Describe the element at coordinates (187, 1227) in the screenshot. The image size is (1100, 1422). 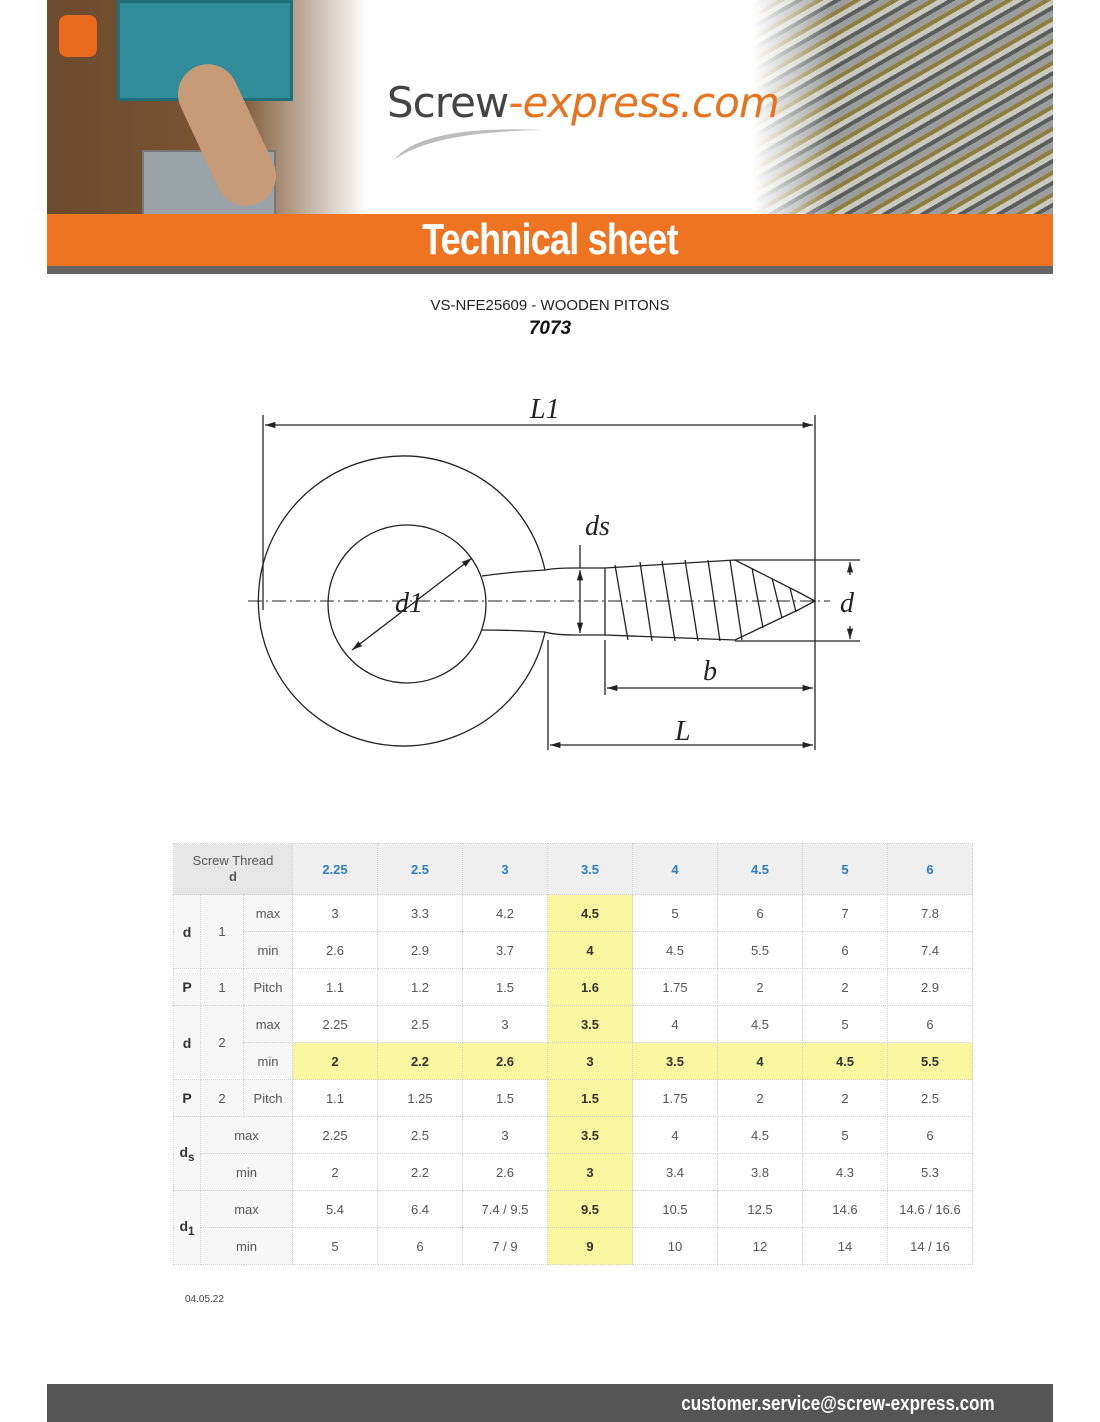
I see `row-symbol: d1` at that location.